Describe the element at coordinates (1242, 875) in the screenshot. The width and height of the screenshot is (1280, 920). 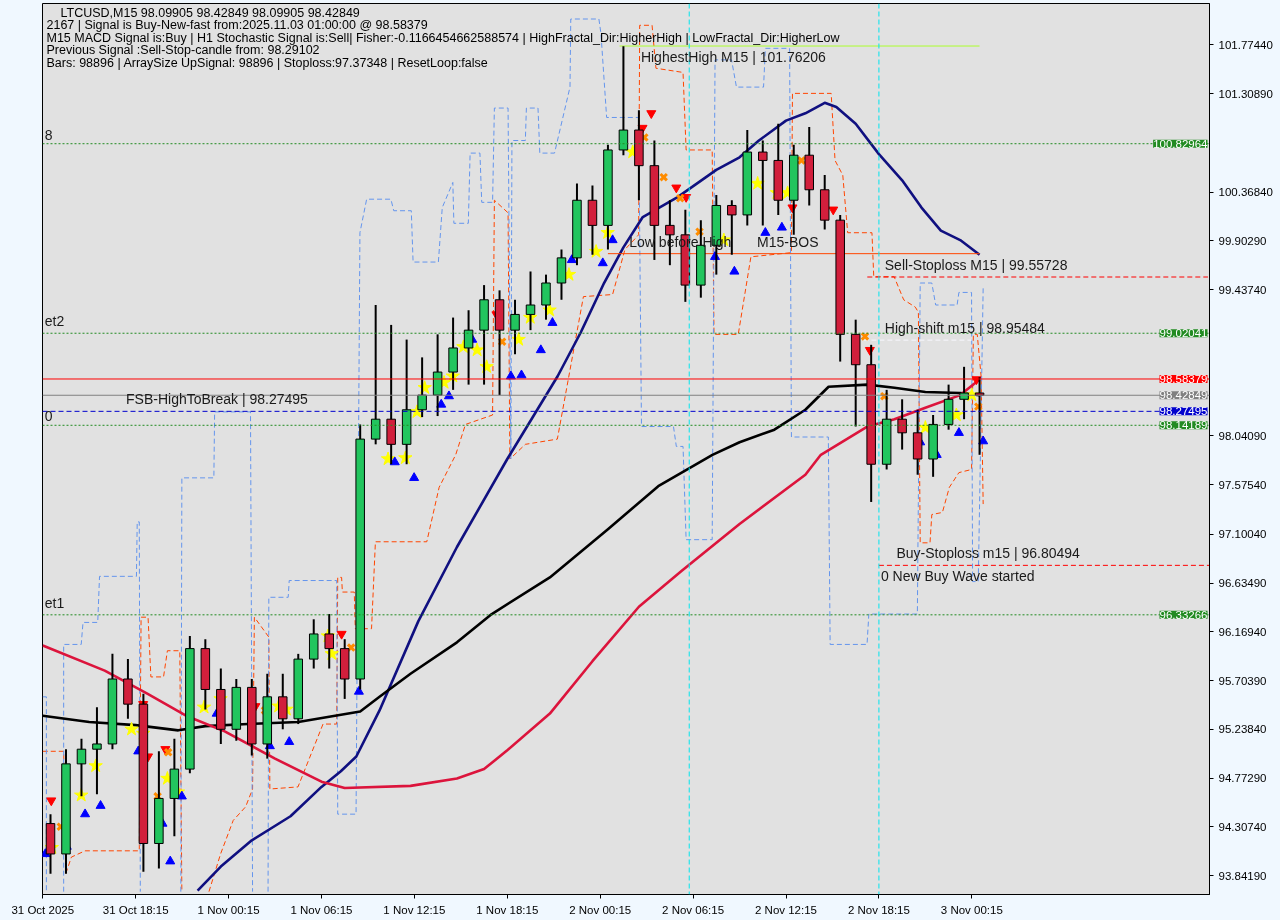
I see `y-tick-label: 93.84190` at that location.